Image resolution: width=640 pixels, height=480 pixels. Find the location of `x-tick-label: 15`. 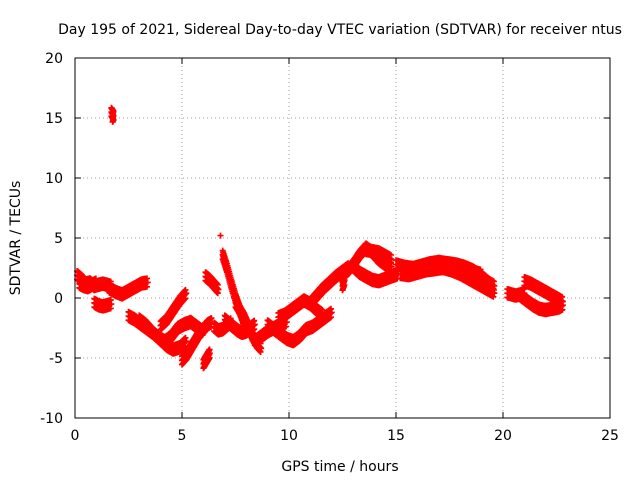

x-tick-label: 15 is located at coordinates (396, 436).